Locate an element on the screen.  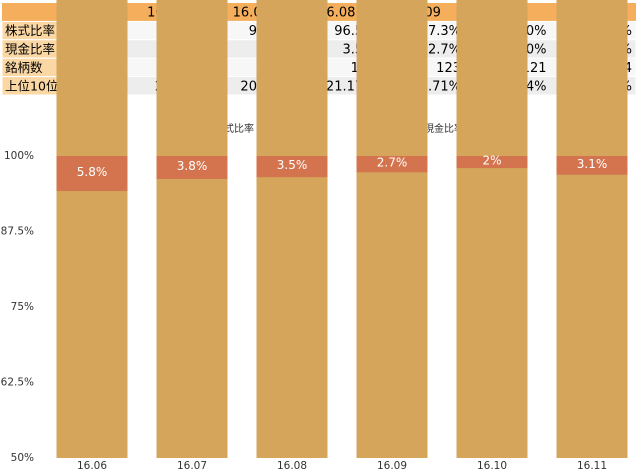
data-label: 3.1% is located at coordinates (592, 164).